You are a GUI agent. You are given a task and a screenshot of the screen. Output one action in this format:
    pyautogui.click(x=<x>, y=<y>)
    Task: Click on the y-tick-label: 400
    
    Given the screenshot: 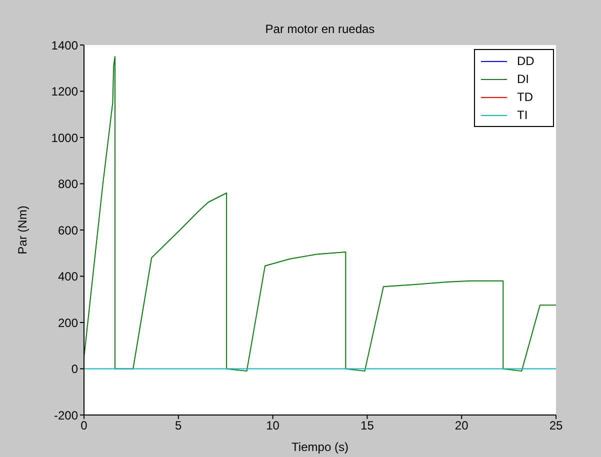 What is the action you would take?
    pyautogui.click(x=68, y=277)
    